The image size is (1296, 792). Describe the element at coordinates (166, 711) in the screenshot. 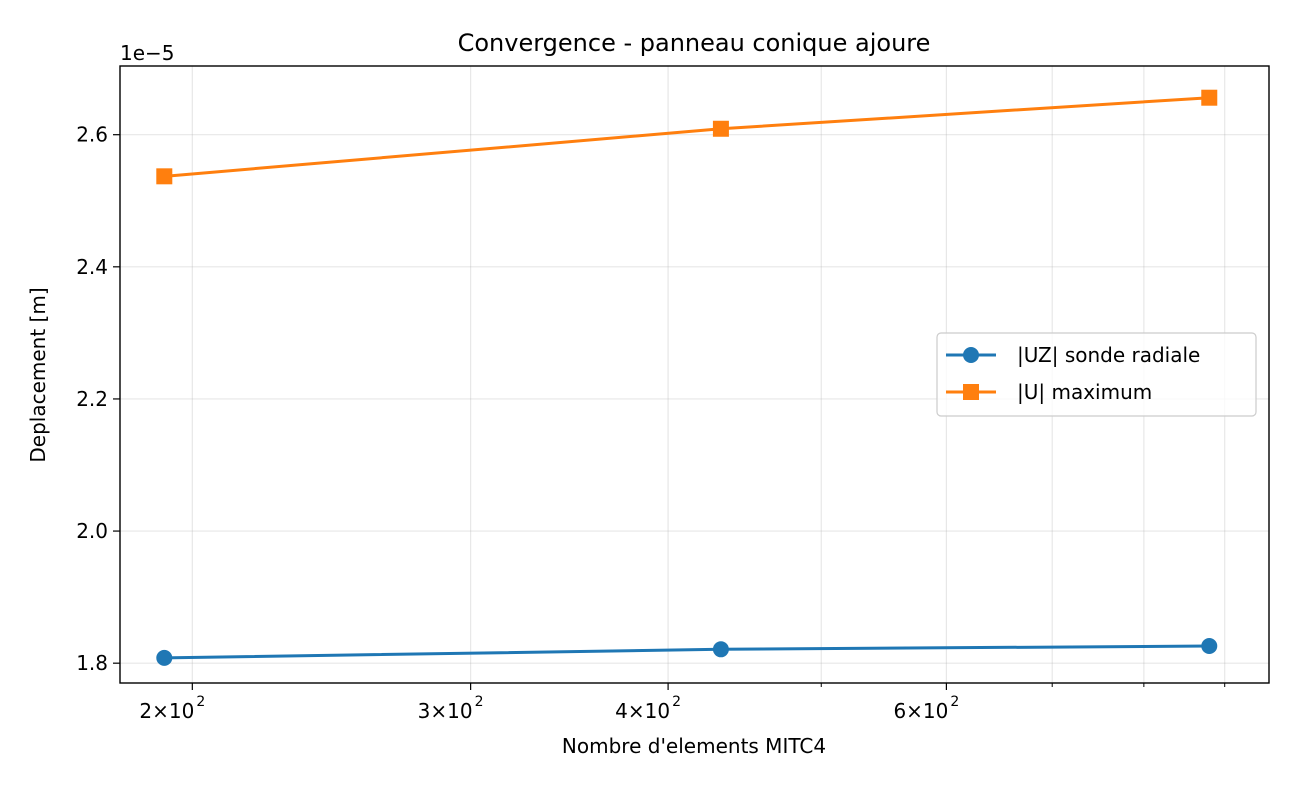

I see `x-tick-label-base: 2×10` at that location.